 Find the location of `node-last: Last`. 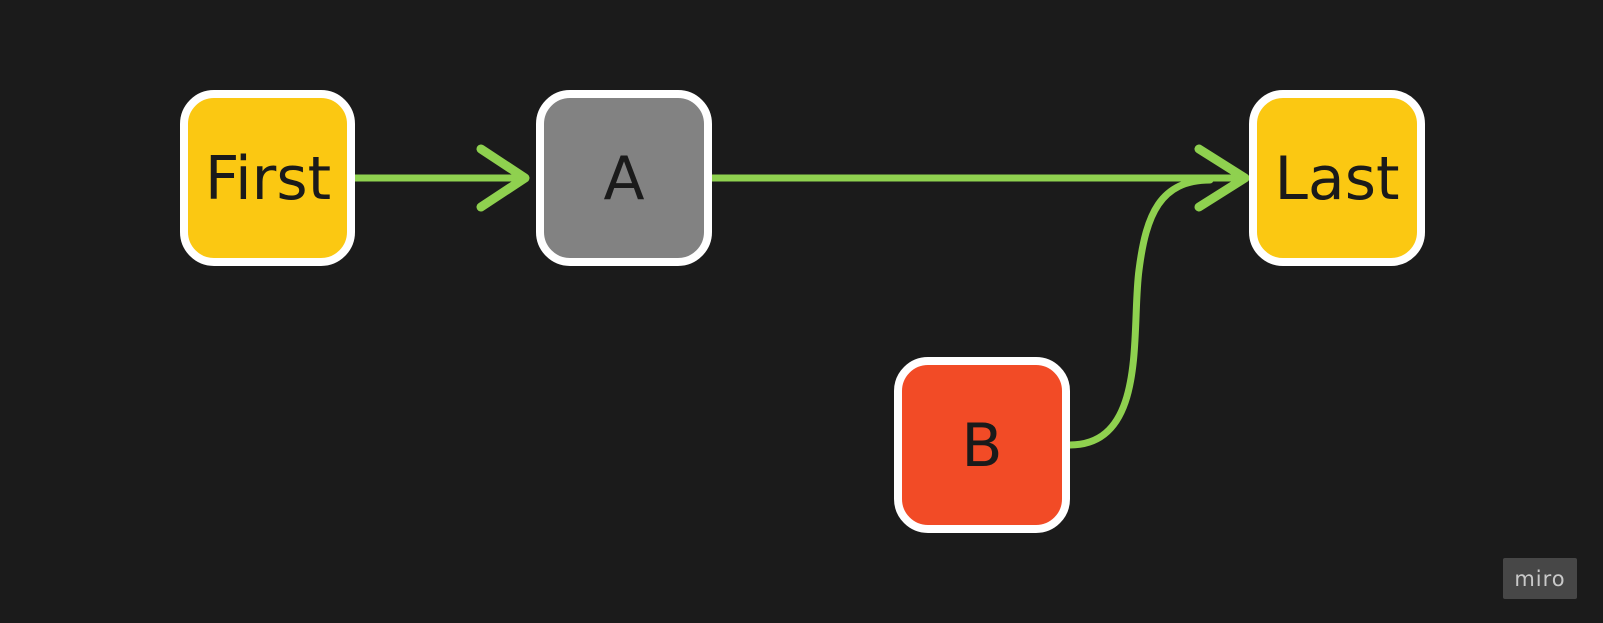

node-last: Last is located at coordinates (1337, 178).